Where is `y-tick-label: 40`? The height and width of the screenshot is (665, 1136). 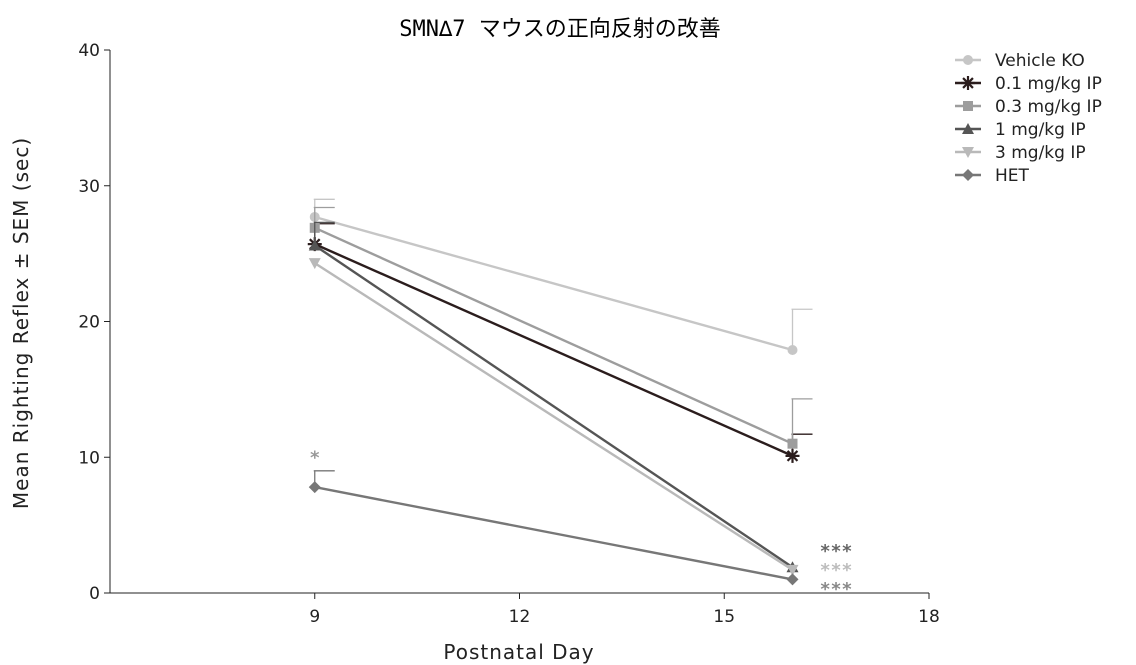
y-tick-label: 40 is located at coordinates (89, 51).